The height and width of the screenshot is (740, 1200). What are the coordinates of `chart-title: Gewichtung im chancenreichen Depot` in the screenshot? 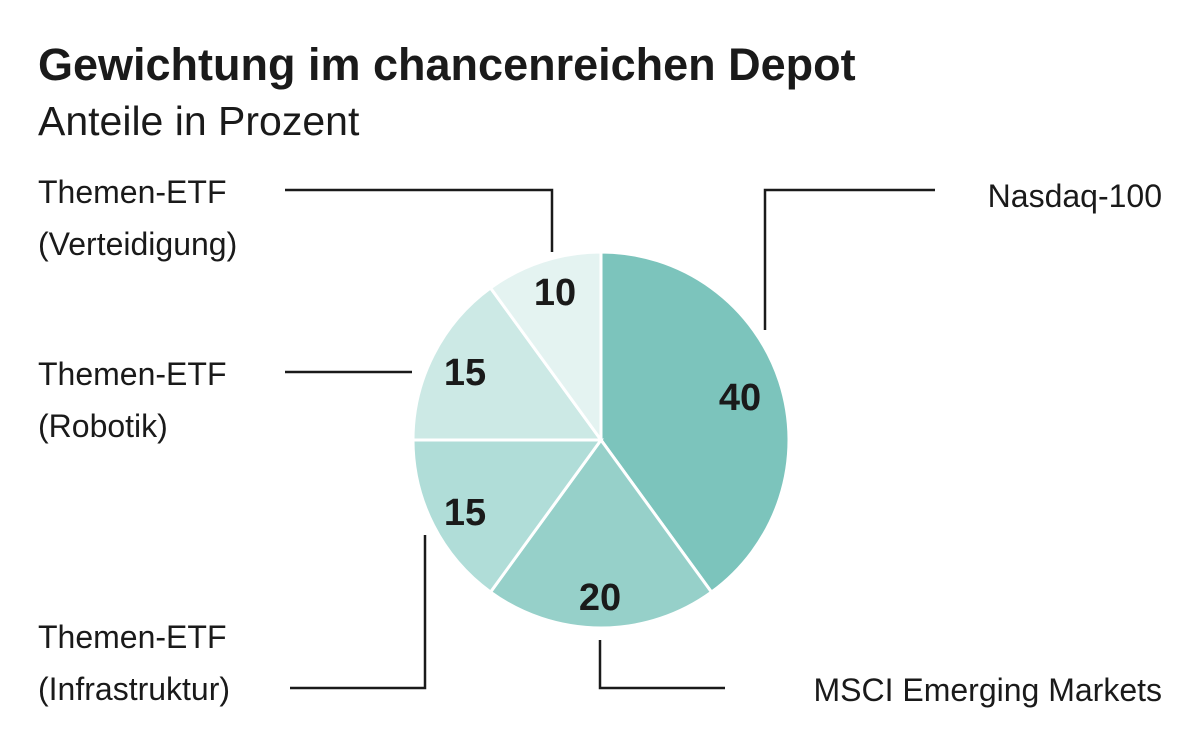 It's located at (447, 64).